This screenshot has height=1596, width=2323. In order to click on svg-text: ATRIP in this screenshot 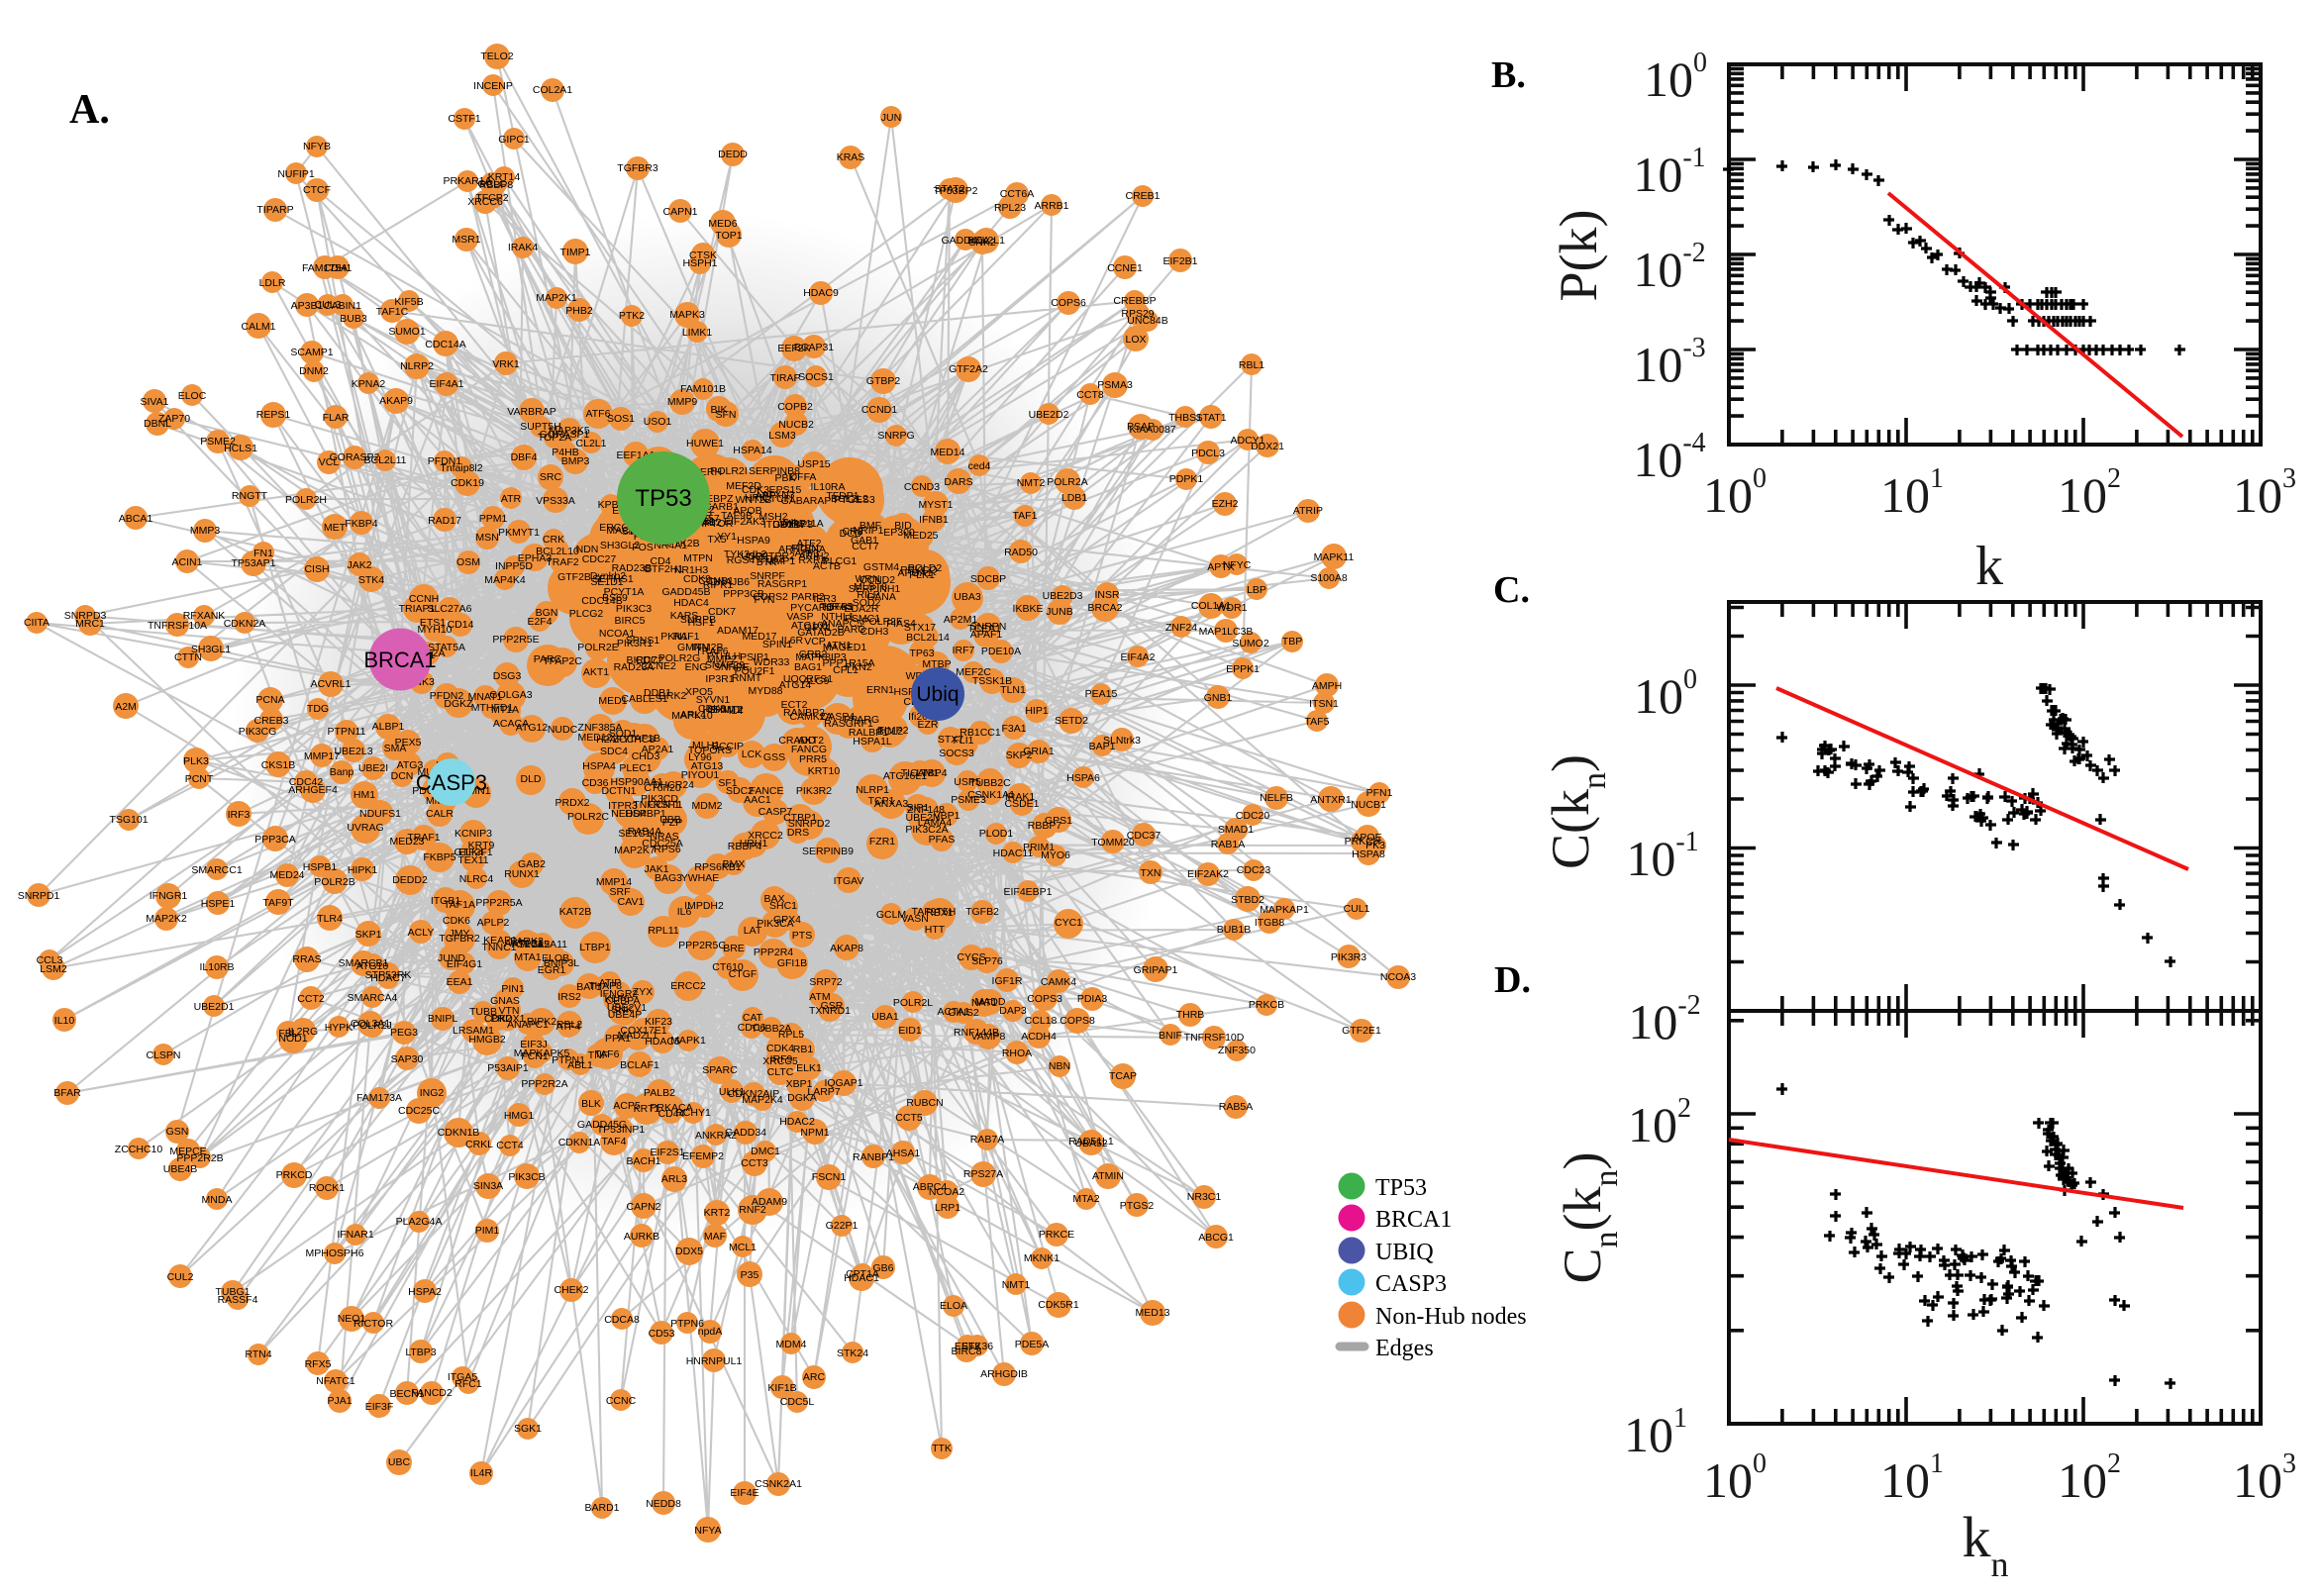, I will do `click(1308, 511)`.